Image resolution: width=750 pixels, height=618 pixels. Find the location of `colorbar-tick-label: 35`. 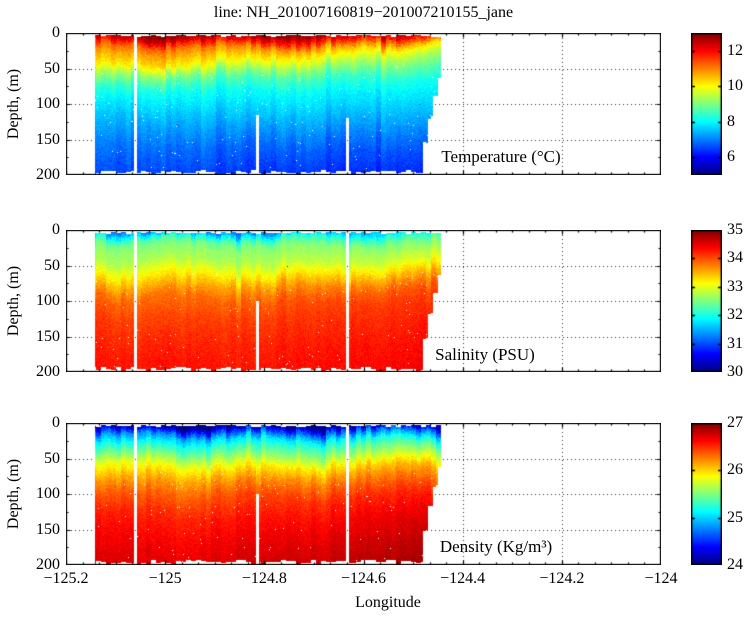

colorbar-tick-label: 35 is located at coordinates (735, 229).